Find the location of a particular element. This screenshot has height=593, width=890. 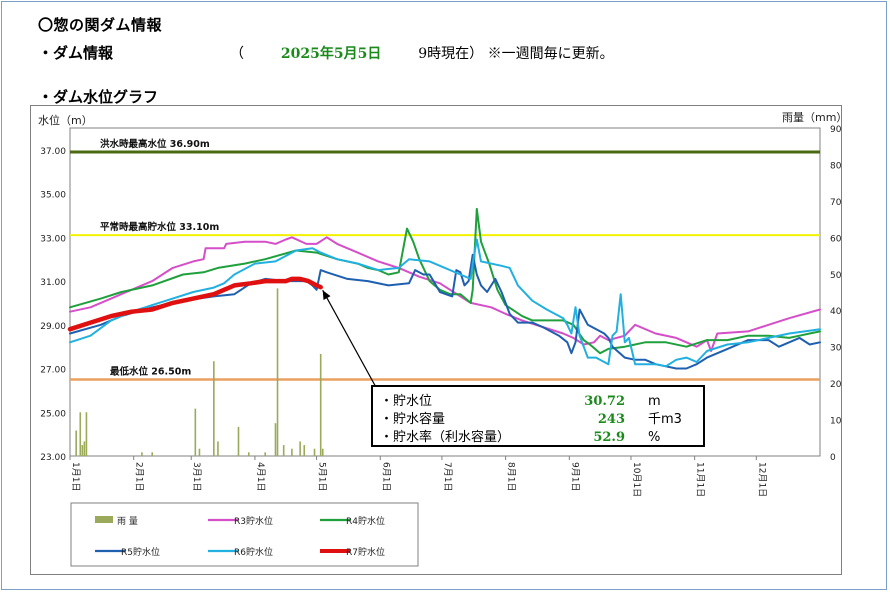

info-label: ・貯水率（利水容量） is located at coordinates (445, 437).